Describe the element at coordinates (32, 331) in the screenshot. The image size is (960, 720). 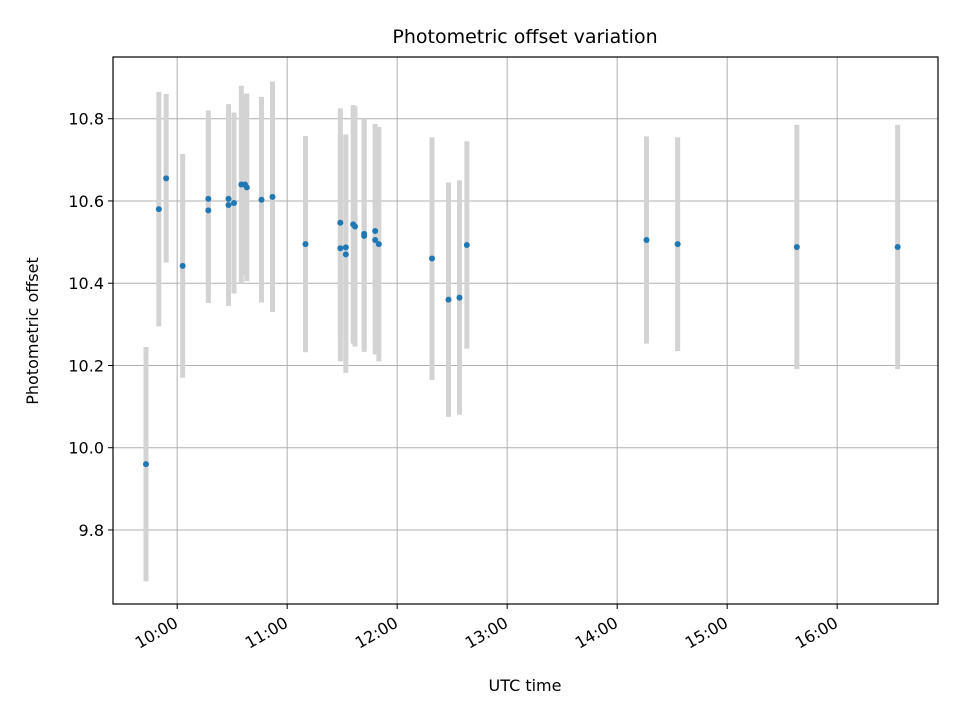
I see `y-axis-label: Photometric offset` at that location.